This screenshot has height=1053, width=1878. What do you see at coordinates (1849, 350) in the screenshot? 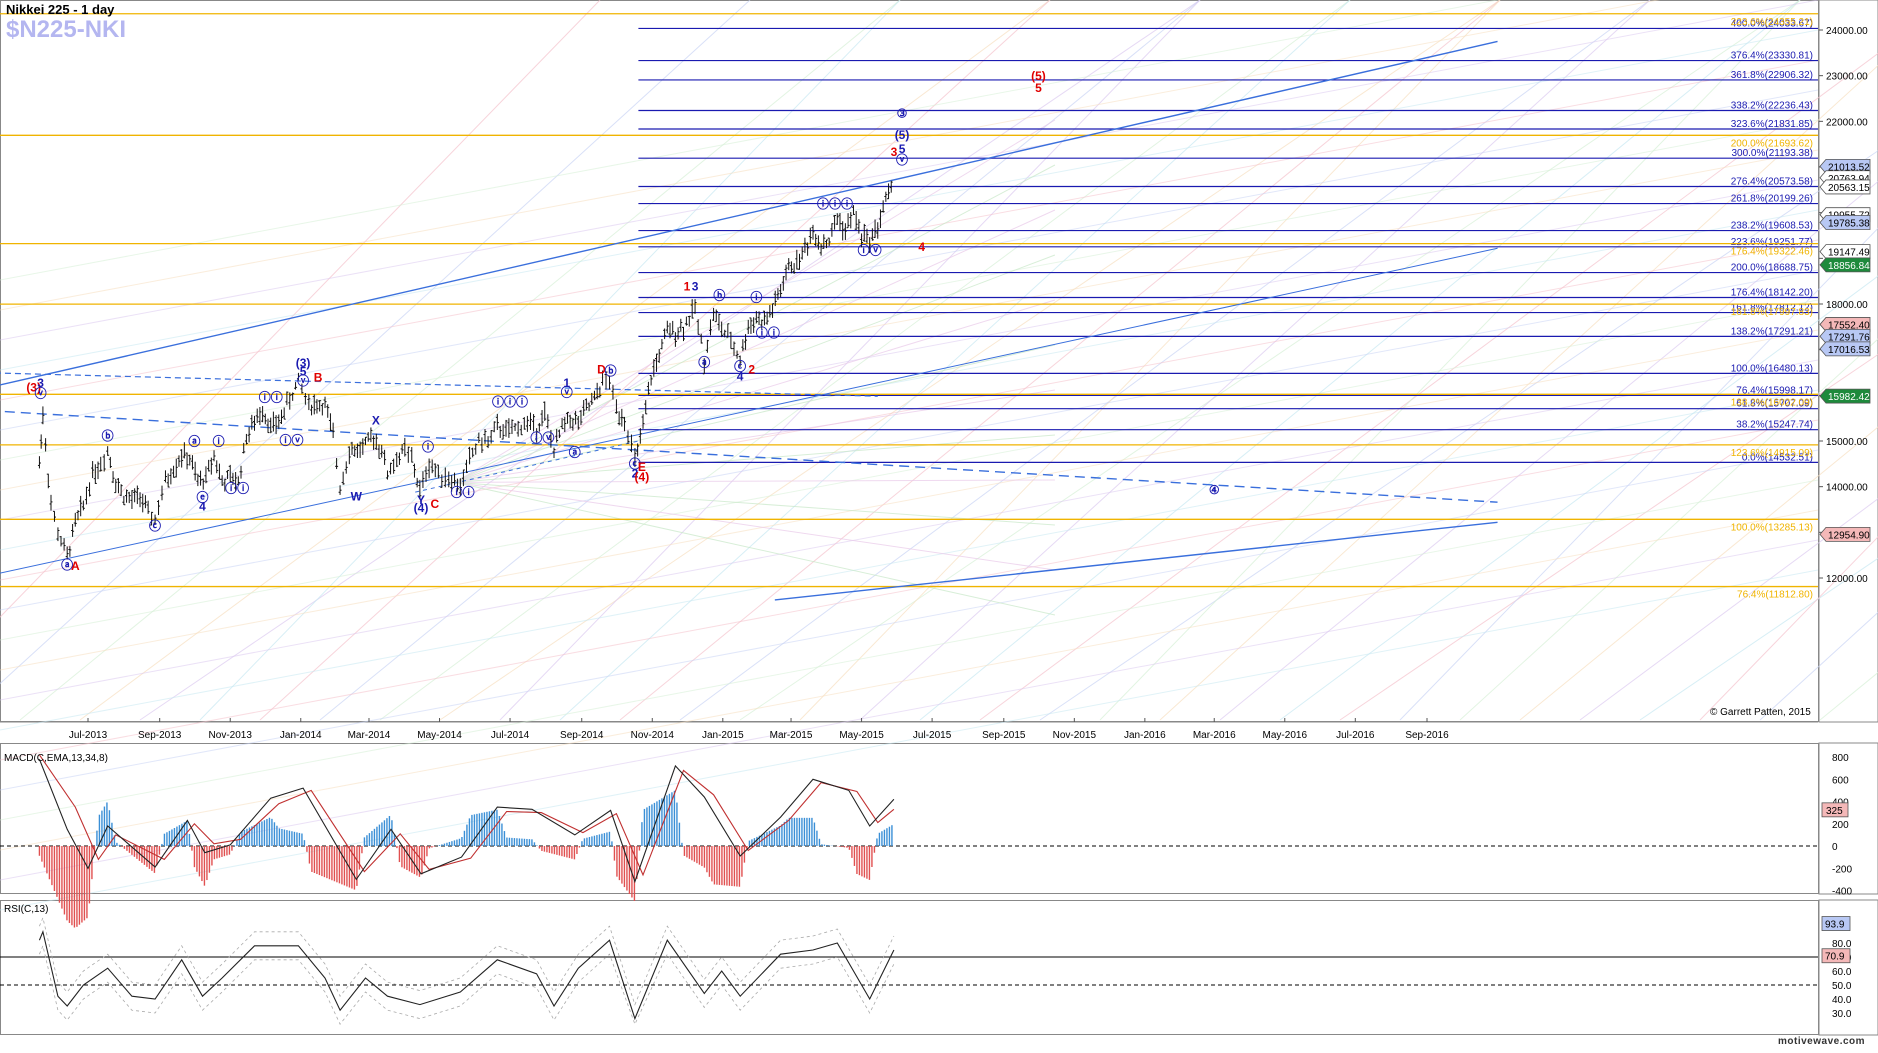
I see `price-tag-label: 17016.53` at bounding box center [1849, 350].